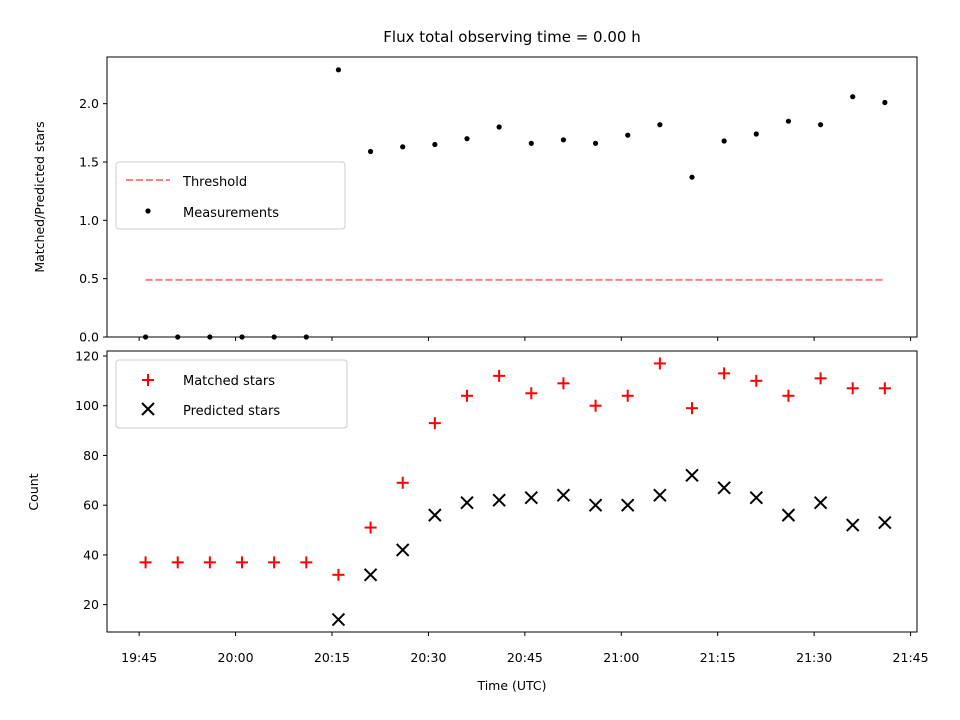  What do you see at coordinates (91, 505) in the screenshot?
I see `y-tick-label: 60` at bounding box center [91, 505].